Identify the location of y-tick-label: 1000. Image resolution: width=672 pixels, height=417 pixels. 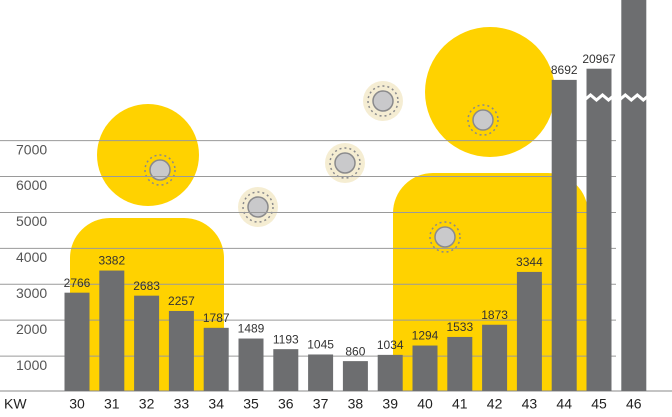
(31, 365).